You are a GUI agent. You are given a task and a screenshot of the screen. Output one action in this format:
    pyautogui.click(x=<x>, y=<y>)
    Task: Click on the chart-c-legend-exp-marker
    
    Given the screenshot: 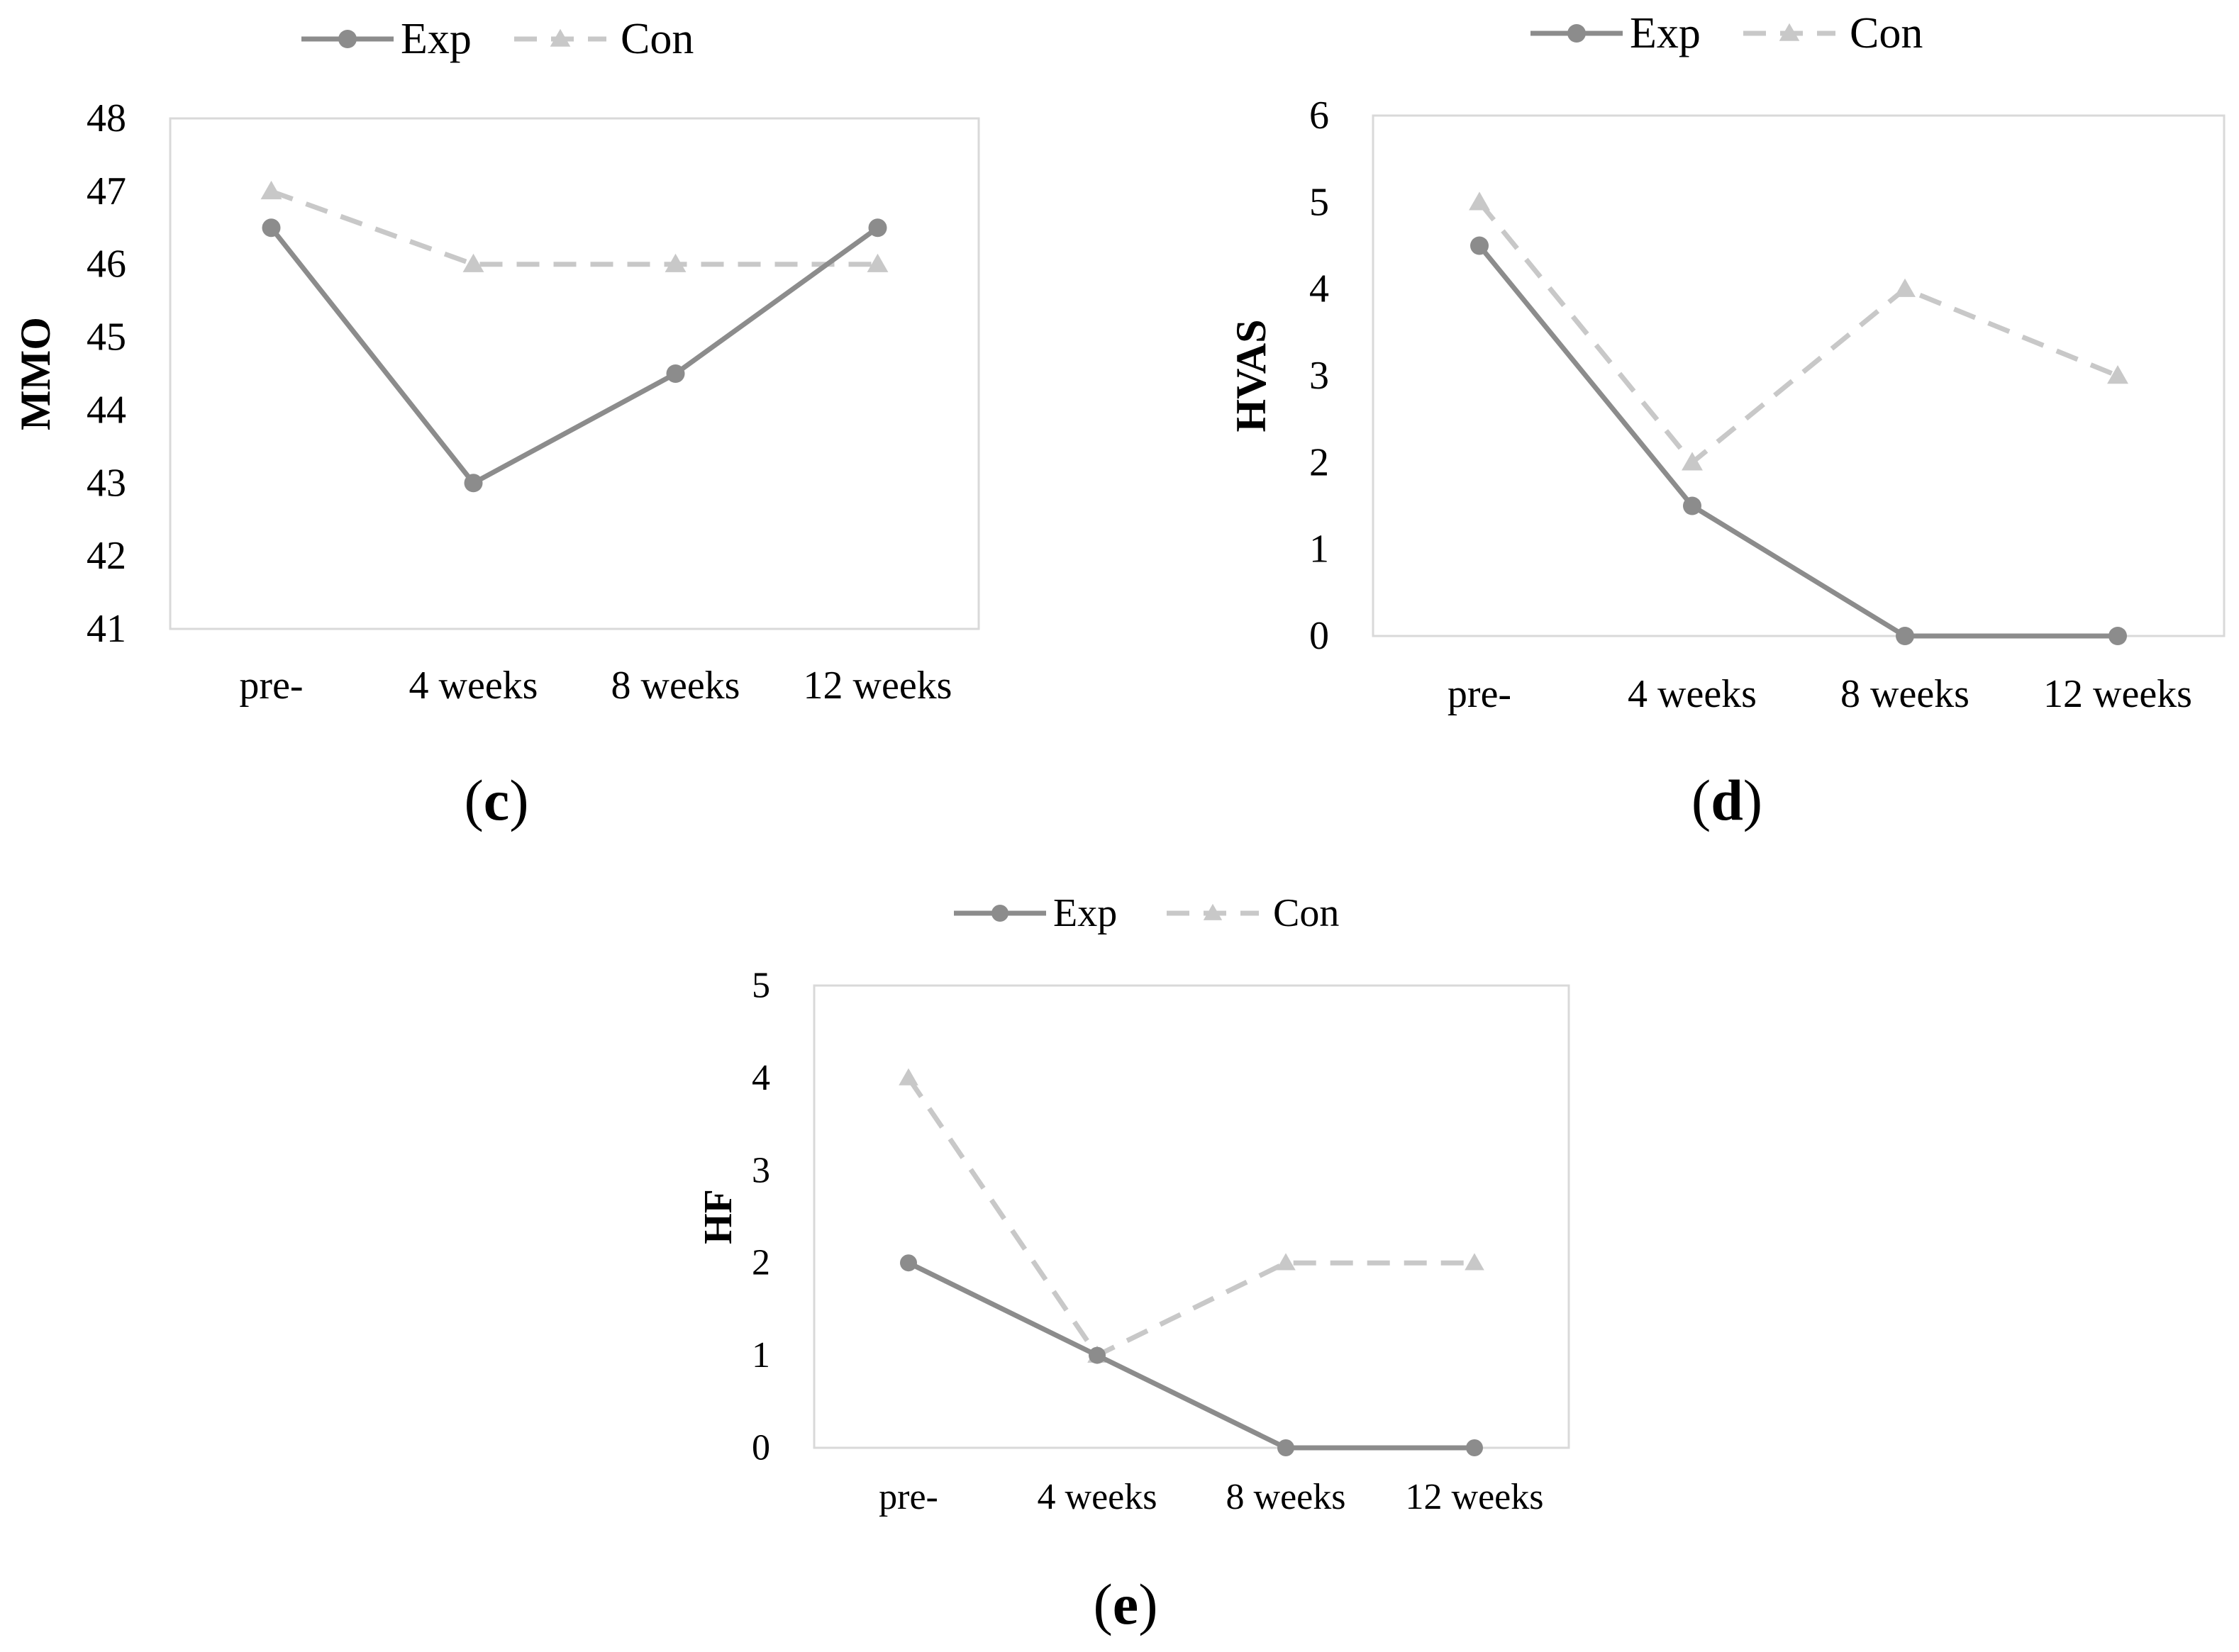 What is the action you would take?
    pyautogui.click(x=347, y=39)
    